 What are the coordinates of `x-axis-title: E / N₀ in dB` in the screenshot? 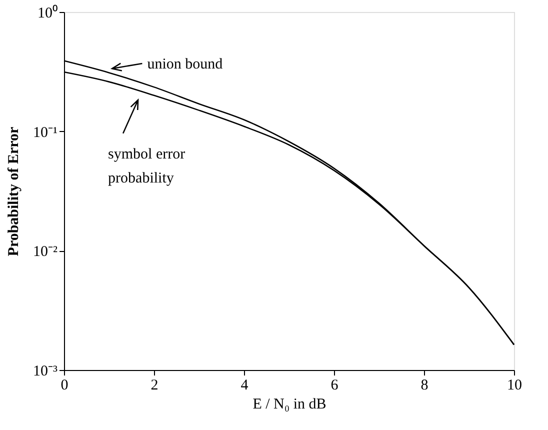 It's located at (289, 404).